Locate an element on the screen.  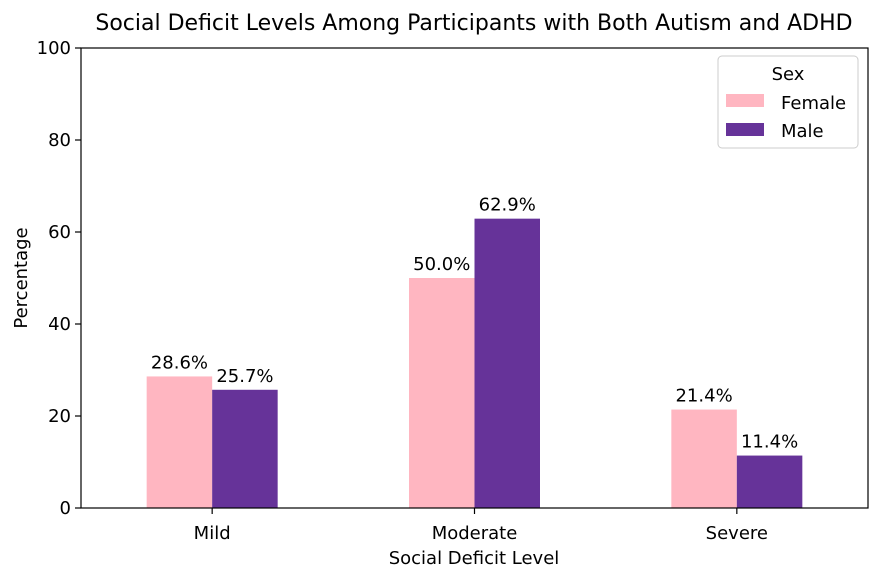
data-label: 21.4% is located at coordinates (703, 396).